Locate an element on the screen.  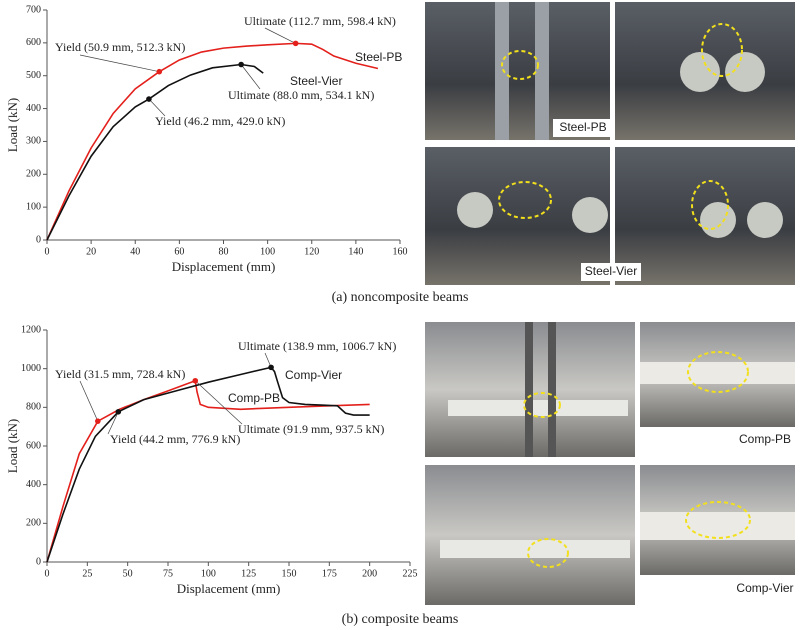
x-tick-label: 60 is located at coordinates (179, 251).